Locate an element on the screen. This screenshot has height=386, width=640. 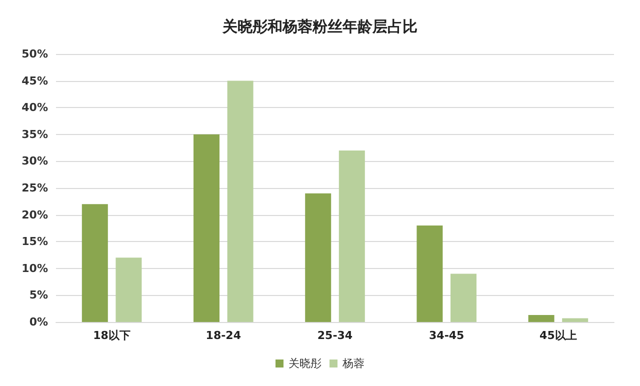
x-tick-label: 18以下 is located at coordinates (111, 335).